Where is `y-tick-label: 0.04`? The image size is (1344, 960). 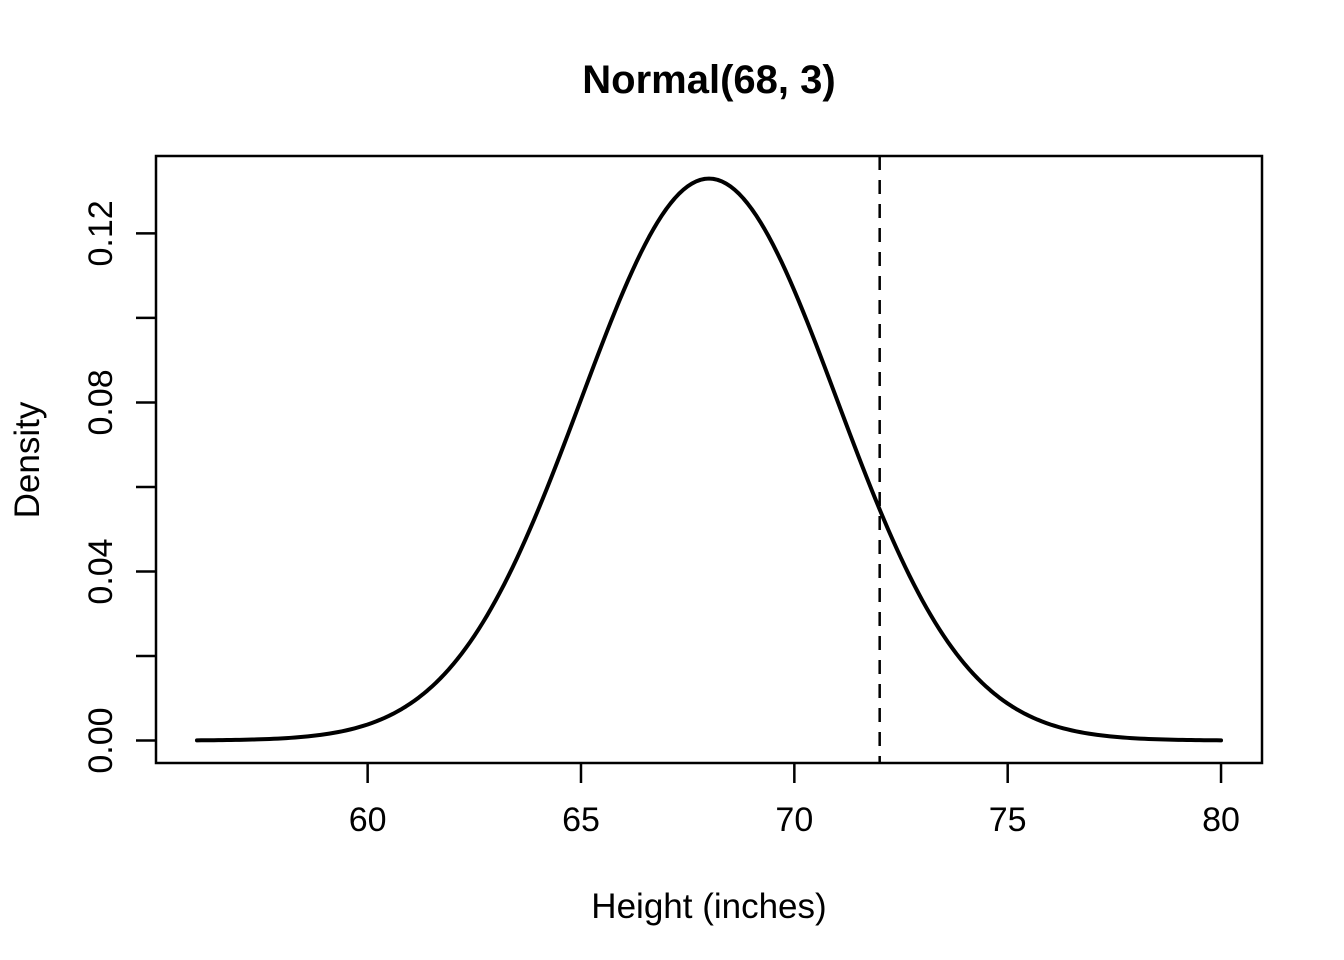
y-tick-label: 0.04 is located at coordinates (101, 571).